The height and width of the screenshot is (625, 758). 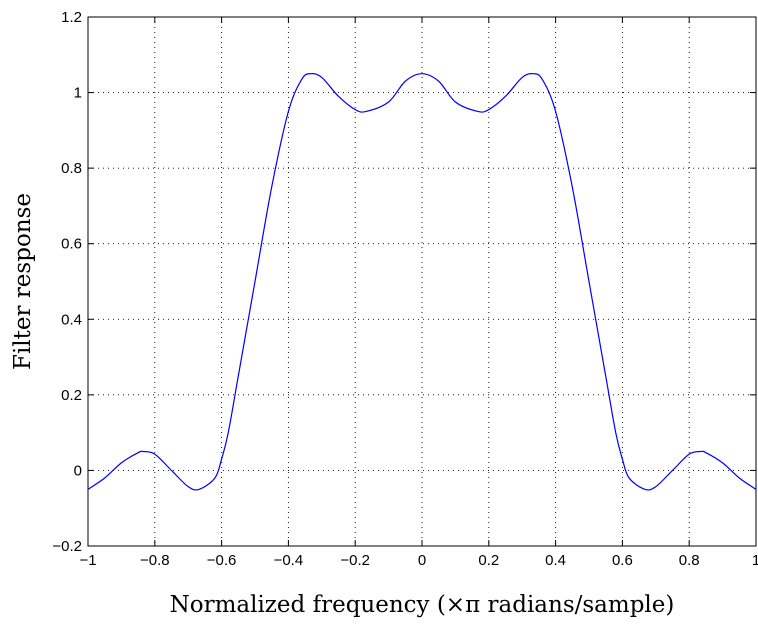 I want to click on y-tick-label: 0, so click(x=78, y=470).